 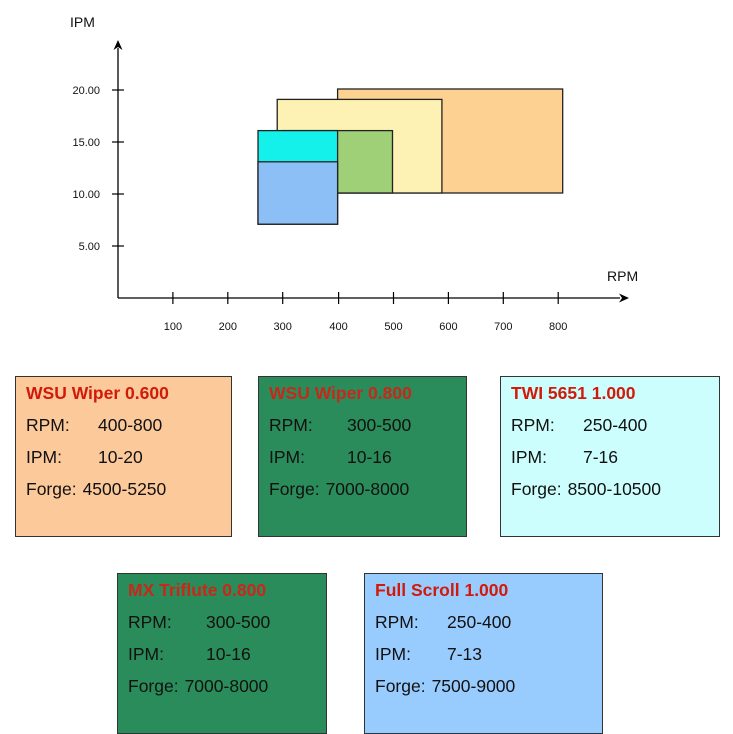 I want to click on y-tick-label: 5.00, so click(x=89, y=247).